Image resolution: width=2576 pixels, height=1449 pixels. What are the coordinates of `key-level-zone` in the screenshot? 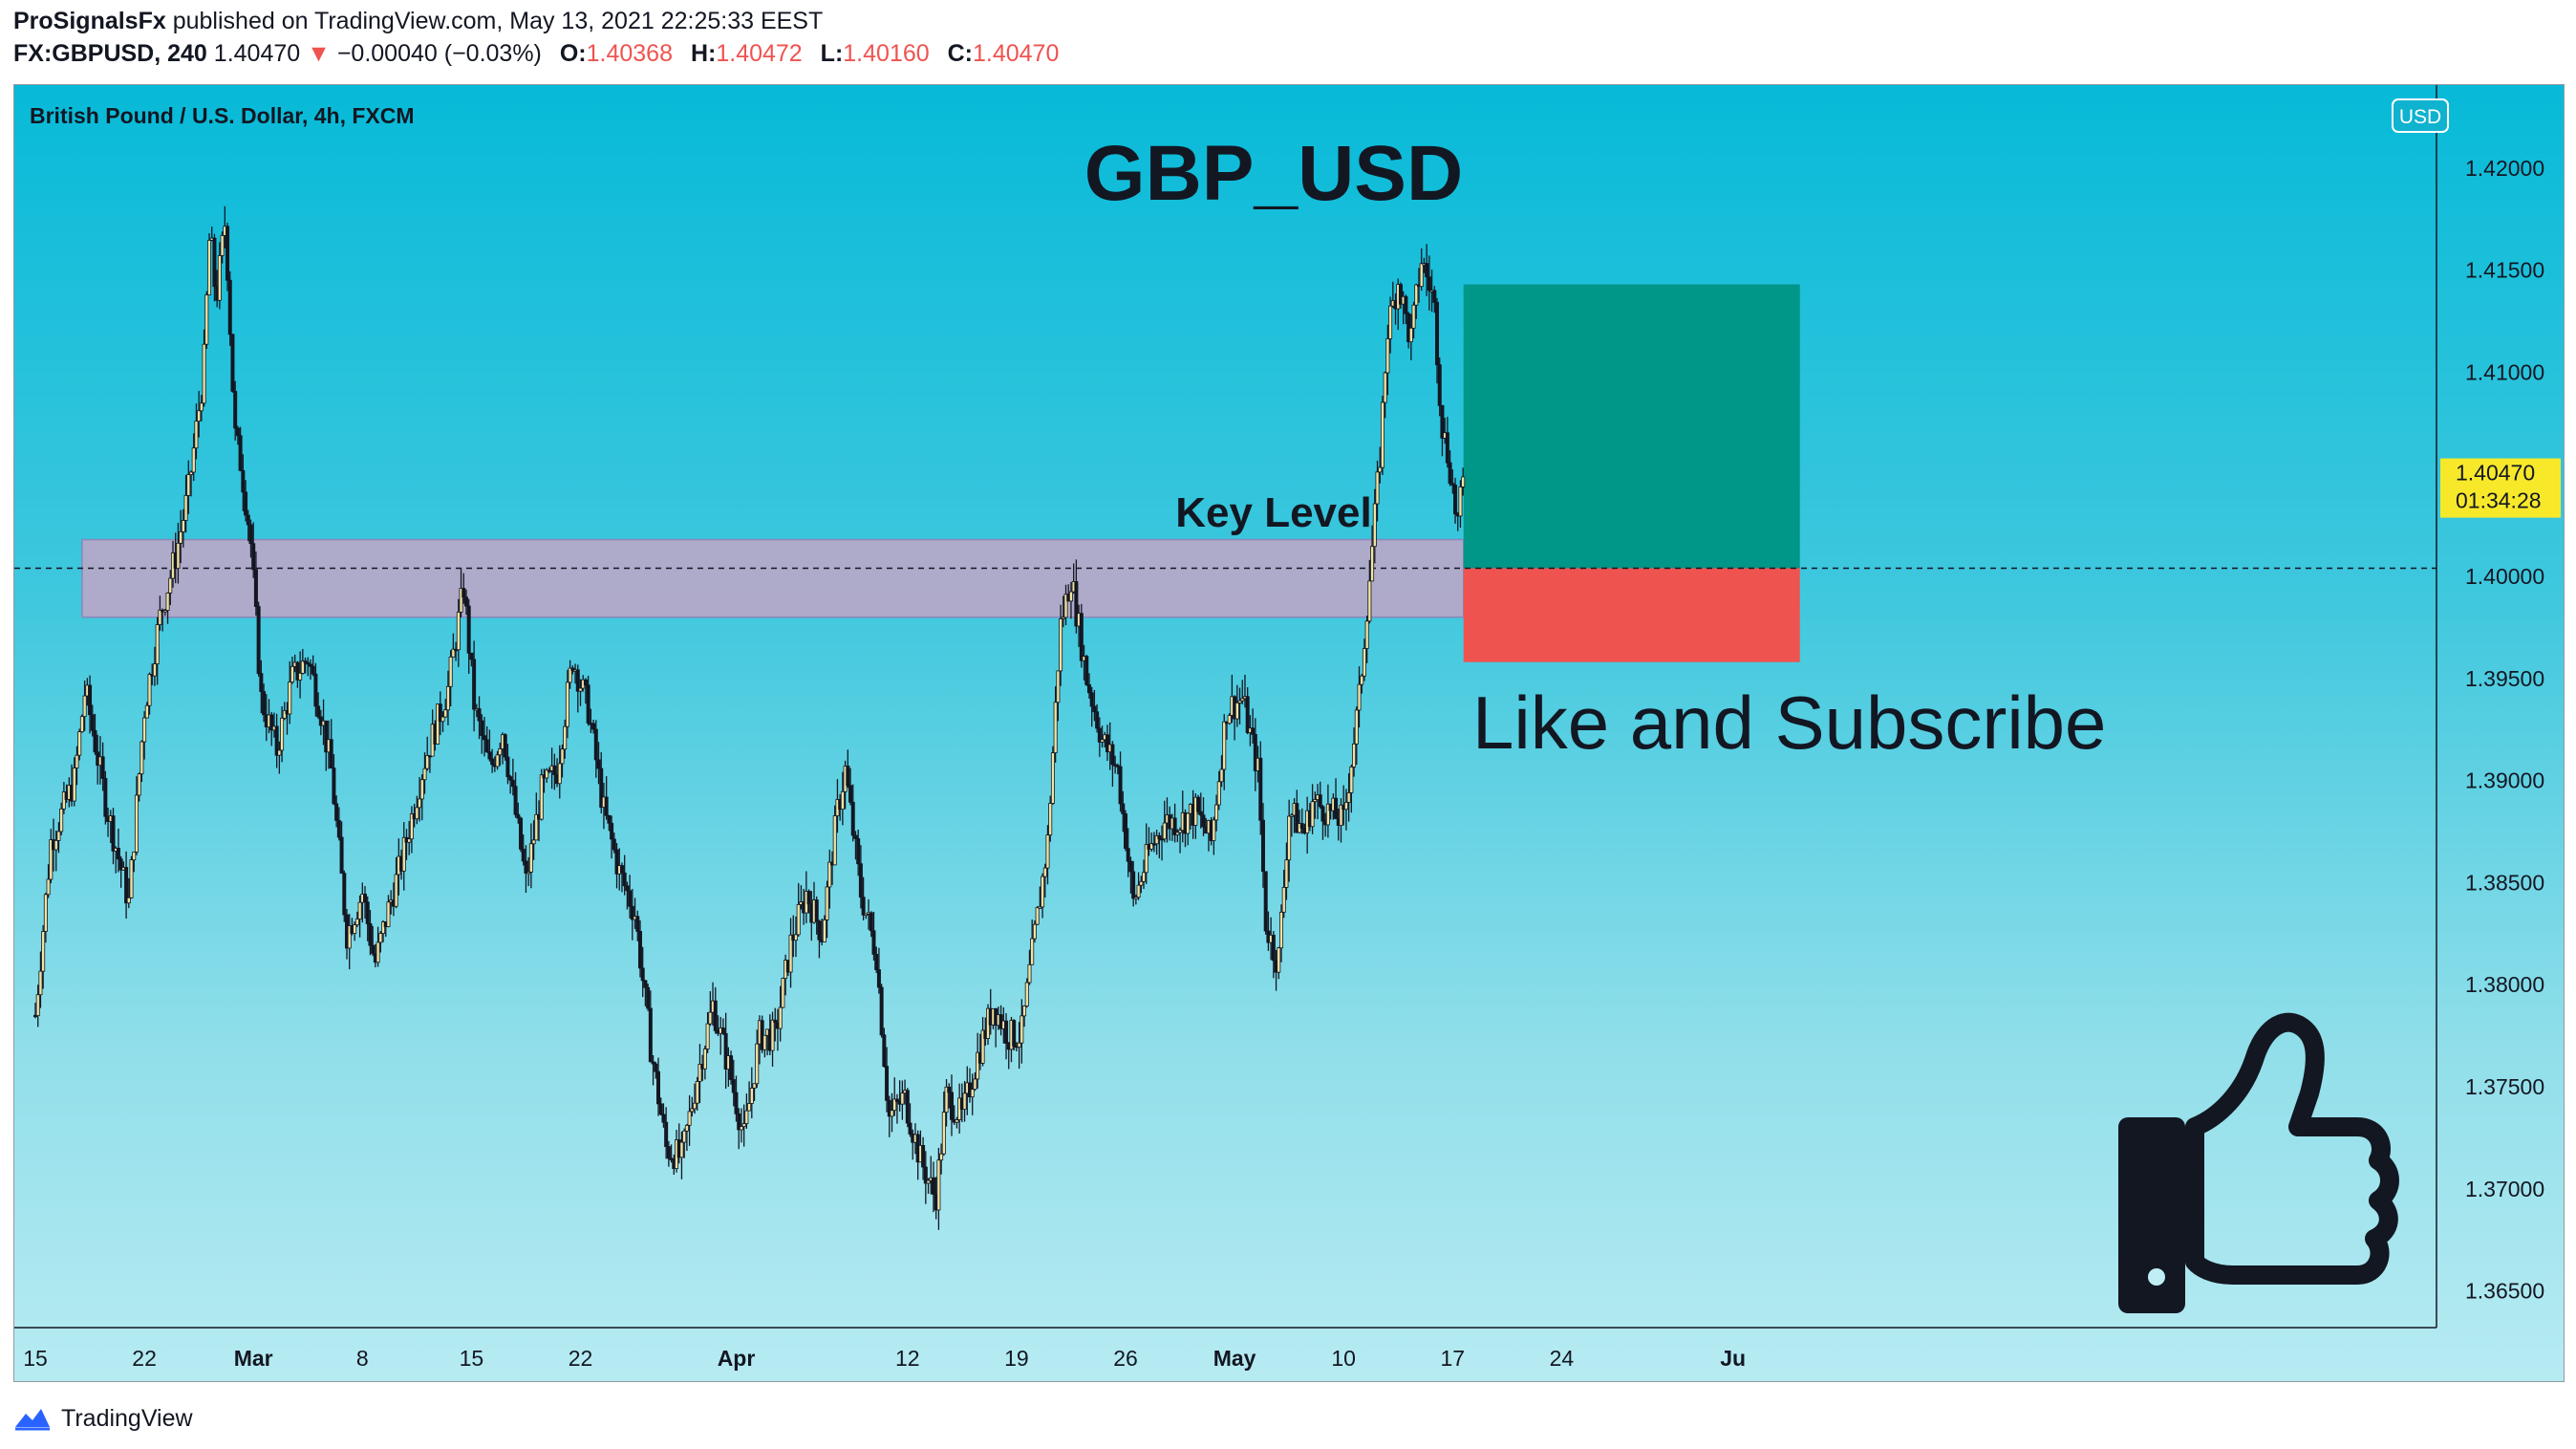 It's located at (773, 578).